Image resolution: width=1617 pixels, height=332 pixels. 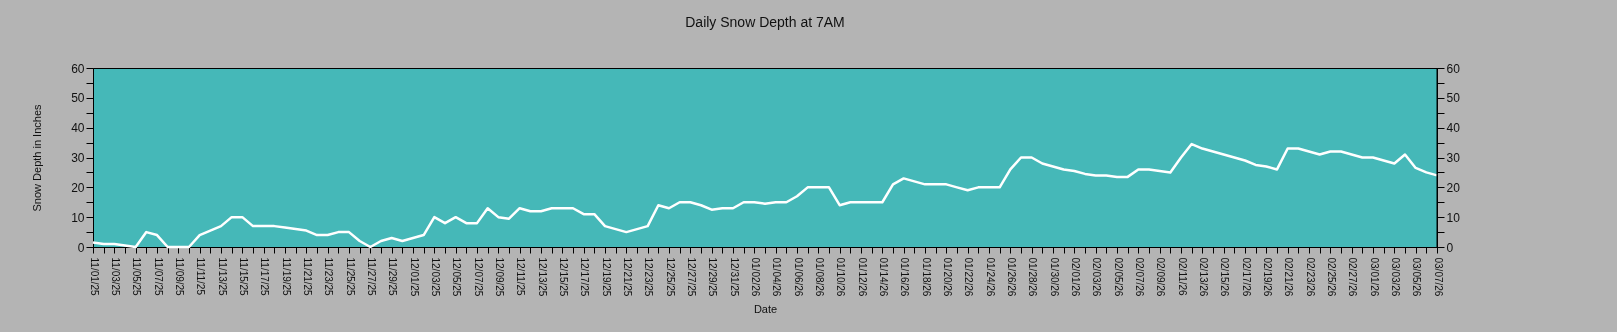 What do you see at coordinates (329, 277) in the screenshot?
I see `x-tick-label: 11/23/25` at bounding box center [329, 277].